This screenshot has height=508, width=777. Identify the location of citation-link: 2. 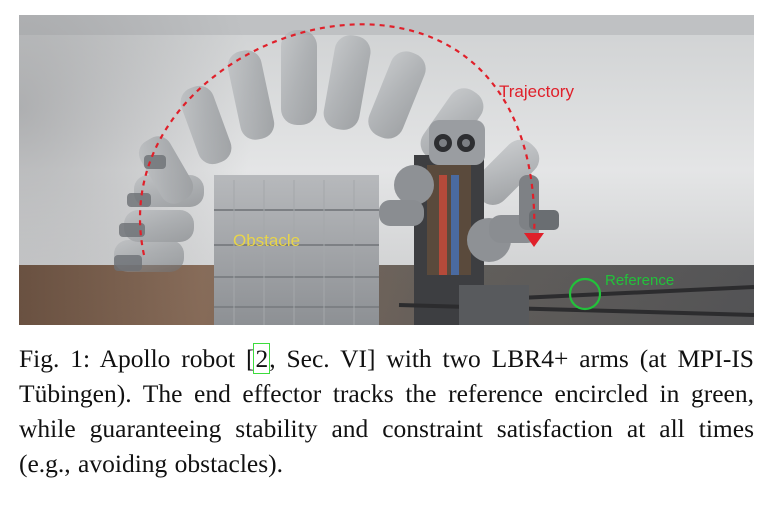
(262, 358).